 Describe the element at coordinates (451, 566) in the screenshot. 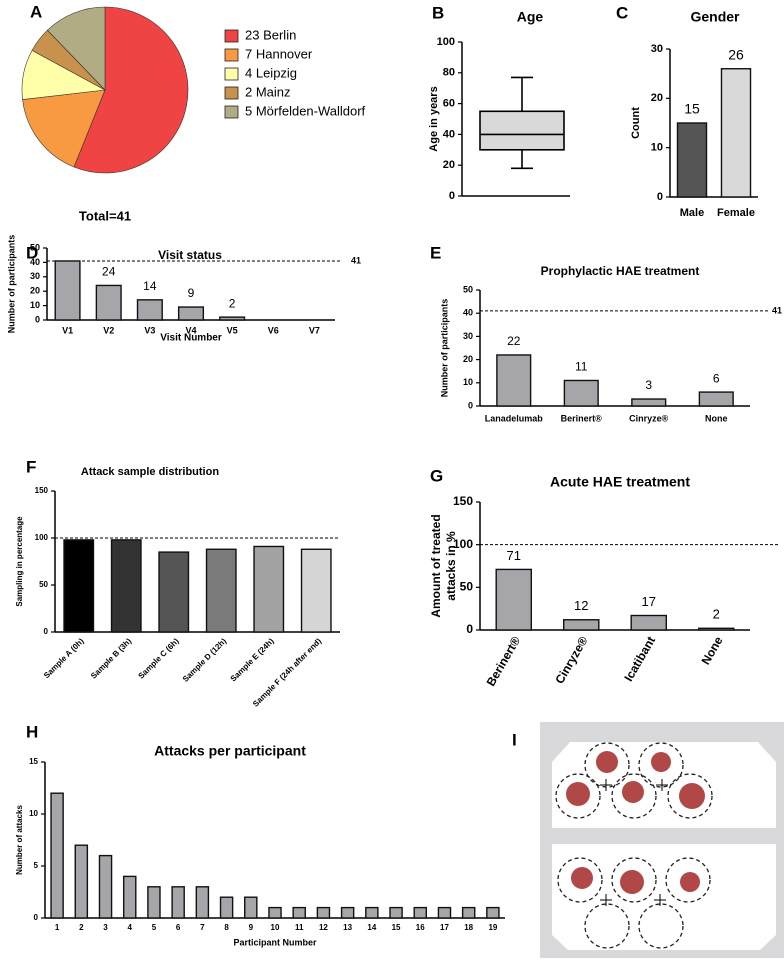

I see `y-axis-label: attacks in %` at that location.